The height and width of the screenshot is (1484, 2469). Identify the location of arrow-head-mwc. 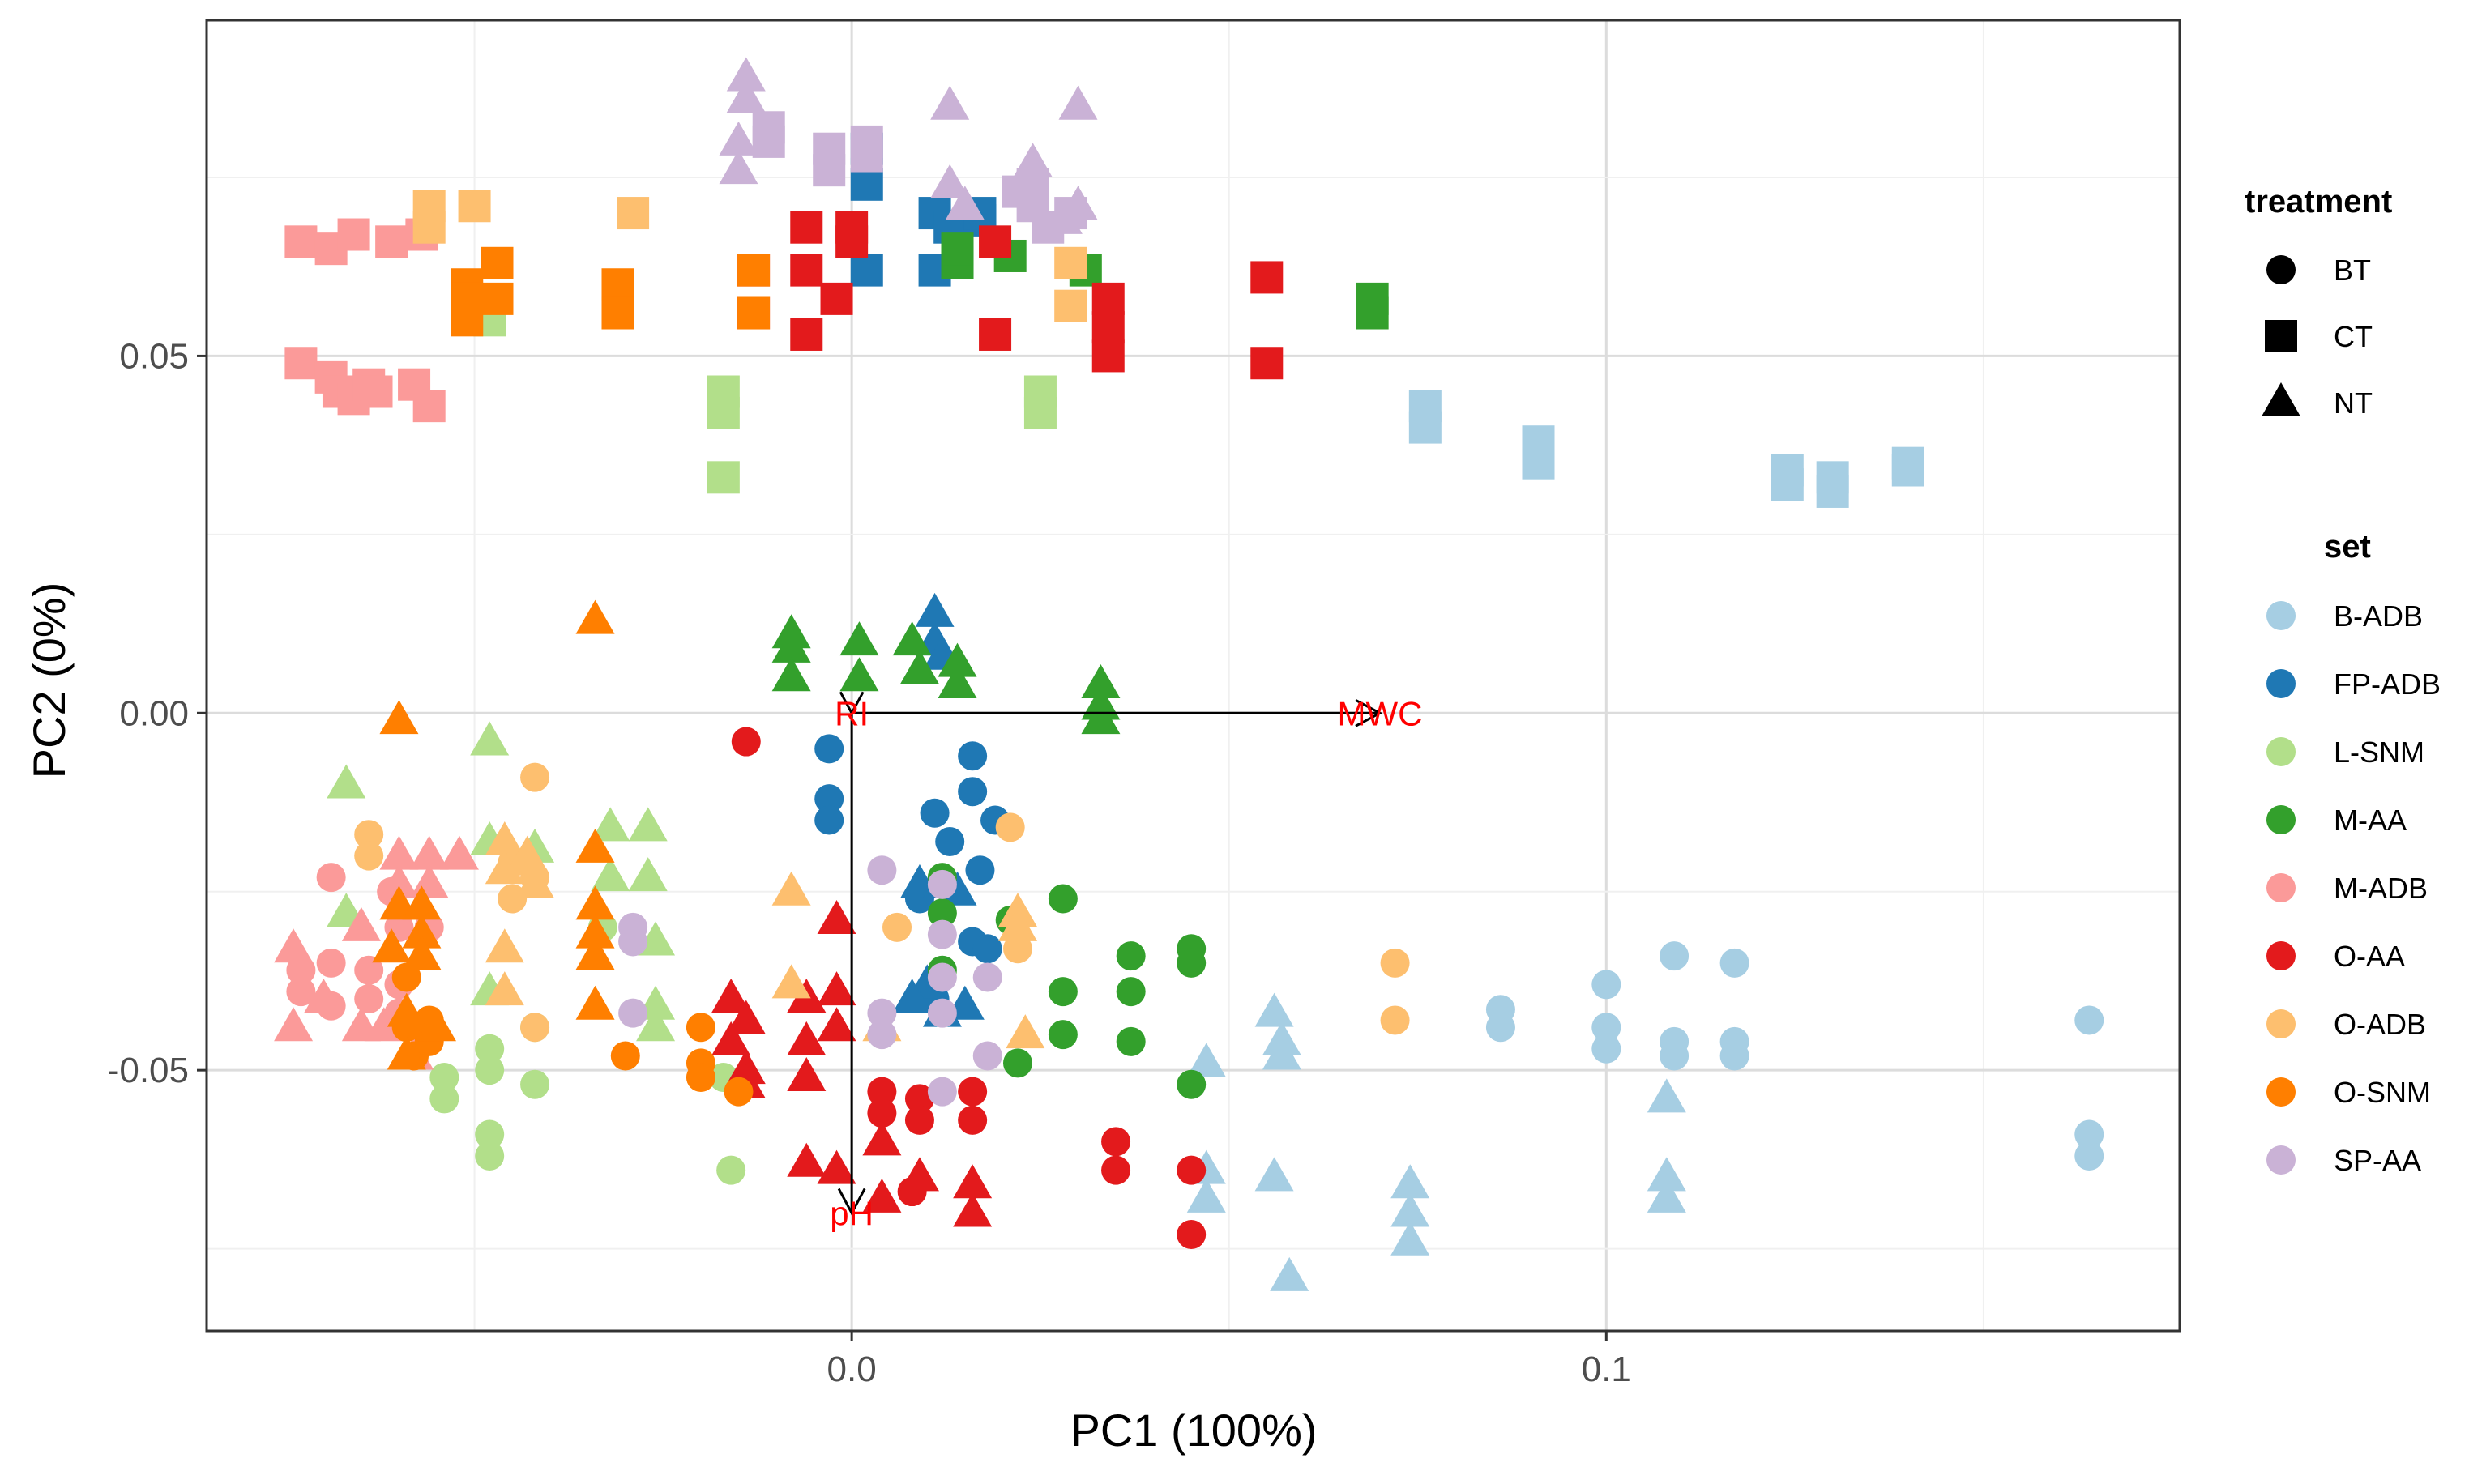
(1369, 712).